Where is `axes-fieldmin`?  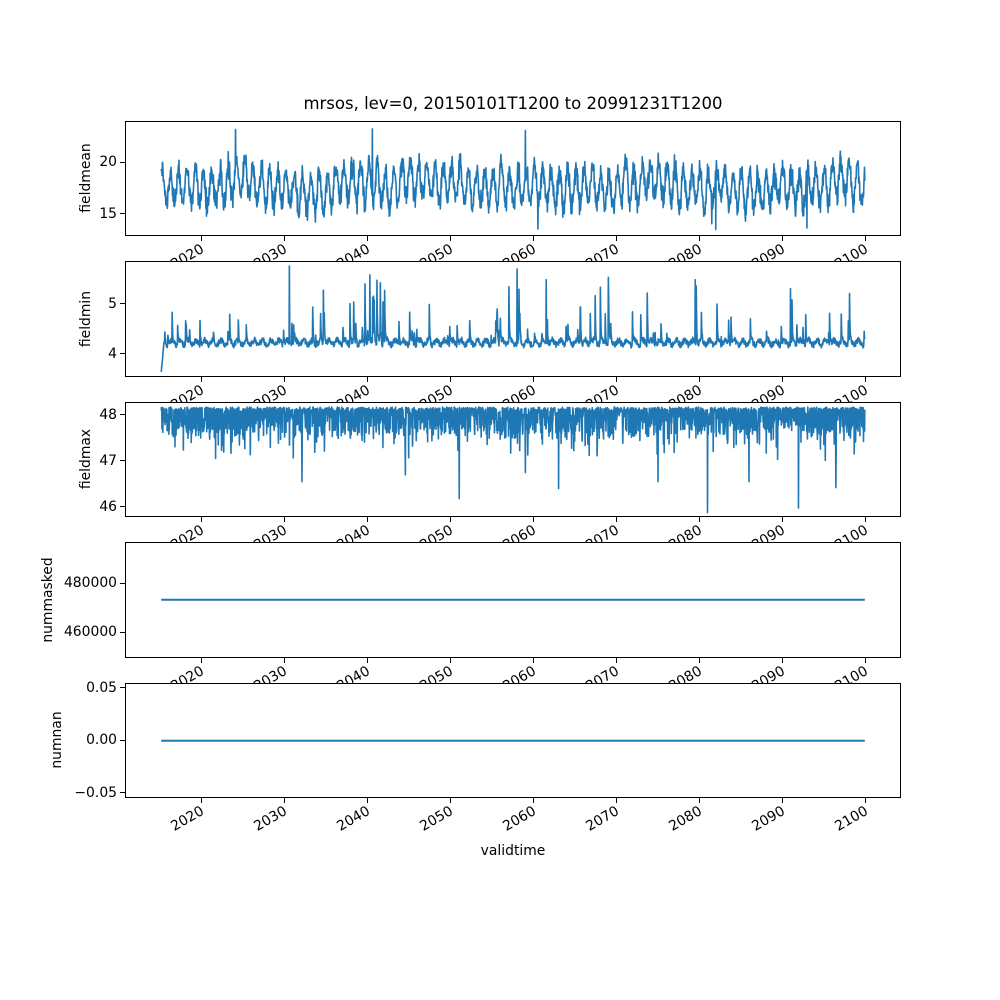 axes-fieldmin is located at coordinates (513, 319).